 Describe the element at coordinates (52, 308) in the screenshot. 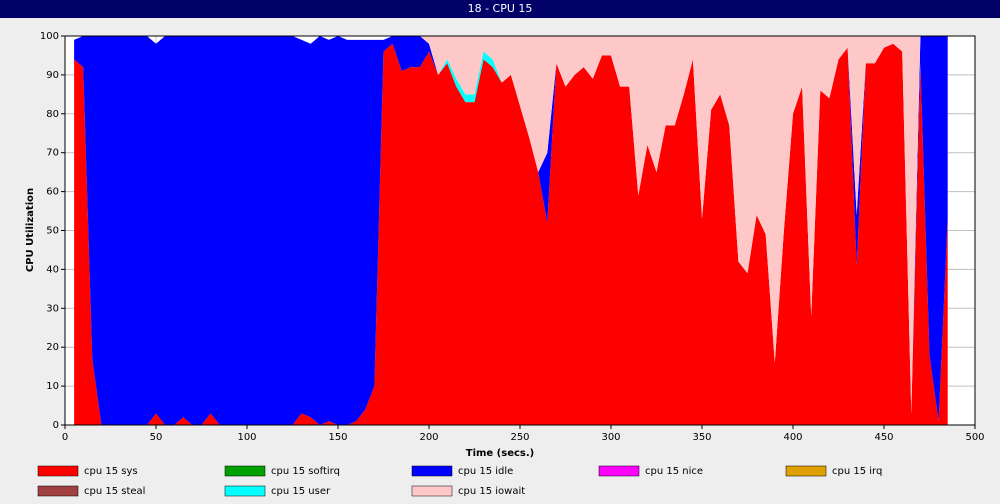

I see `y-tick-label: 30` at that location.